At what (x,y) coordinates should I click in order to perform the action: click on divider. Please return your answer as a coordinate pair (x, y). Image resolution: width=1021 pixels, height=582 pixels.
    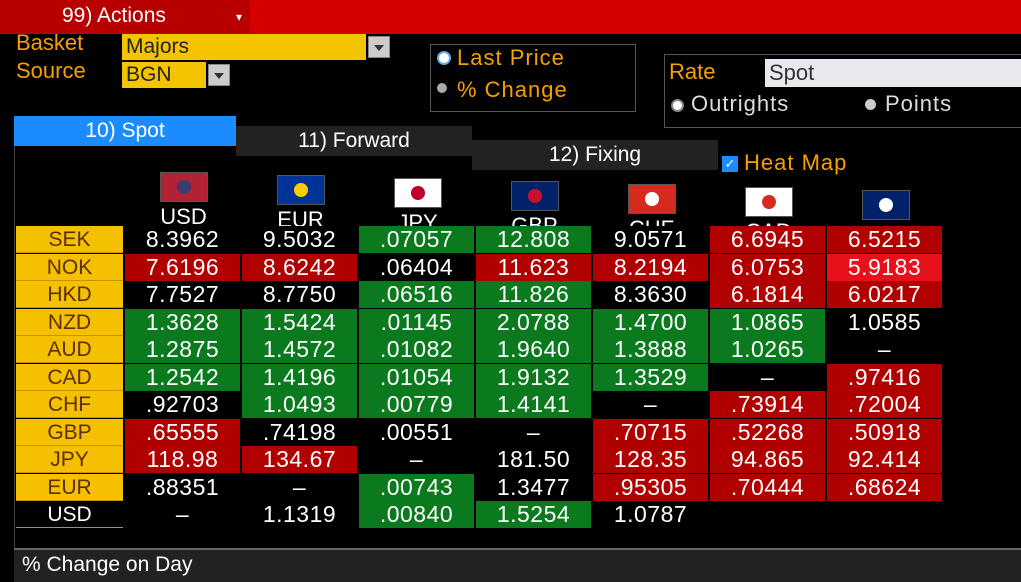
    Looking at the image, I should click on (14, 348).